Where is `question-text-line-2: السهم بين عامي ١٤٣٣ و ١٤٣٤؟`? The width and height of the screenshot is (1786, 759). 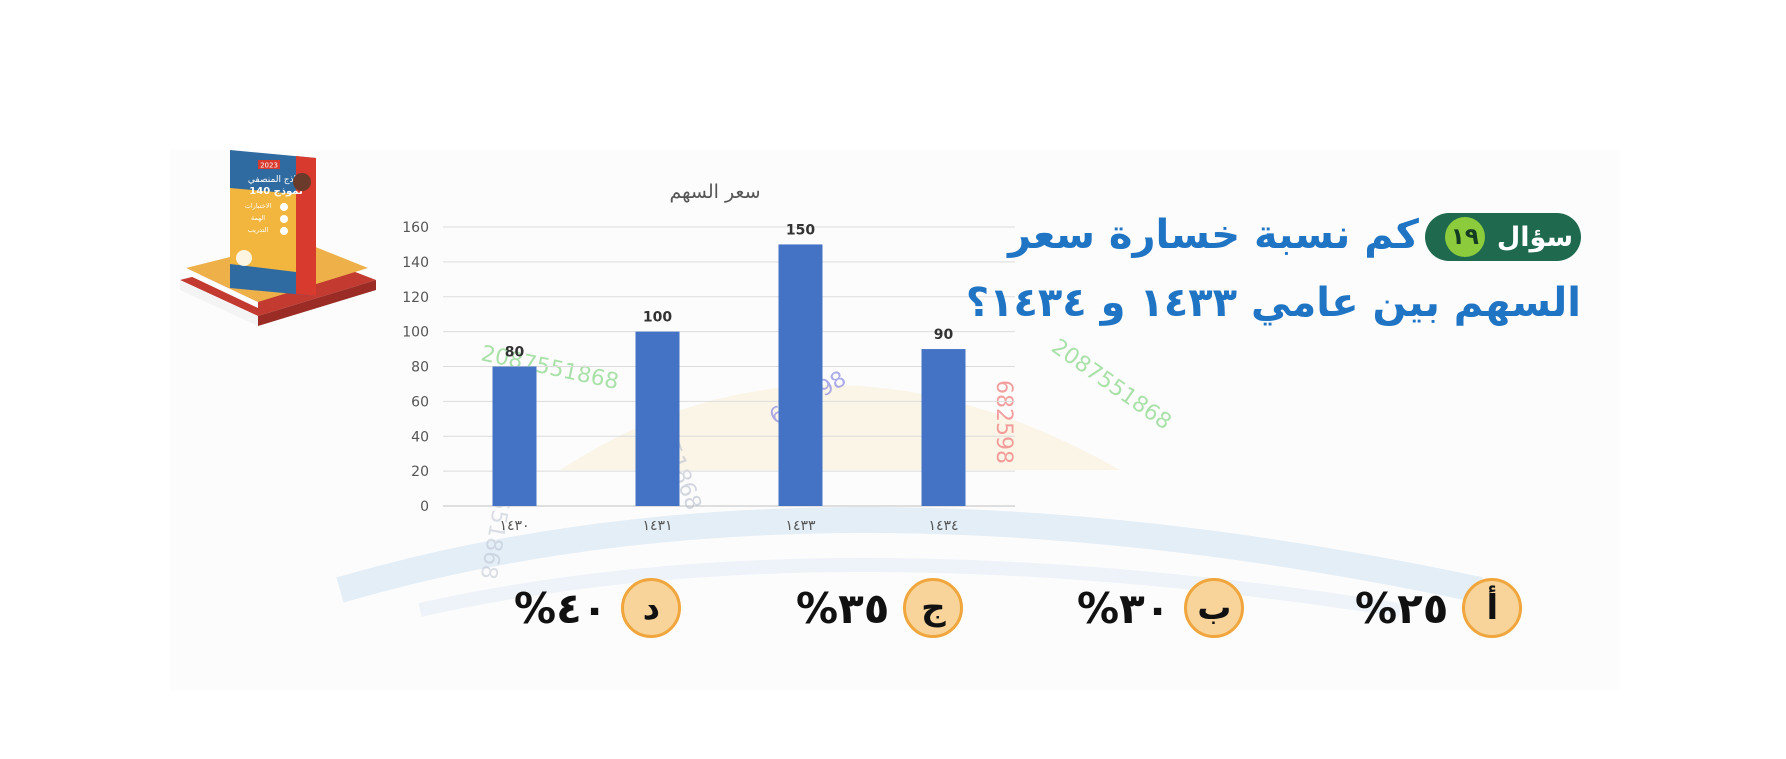
question-text-line-2: السهم بين عامي ١٤٣٣ و ١٤٣٤؟ is located at coordinates (1273, 303).